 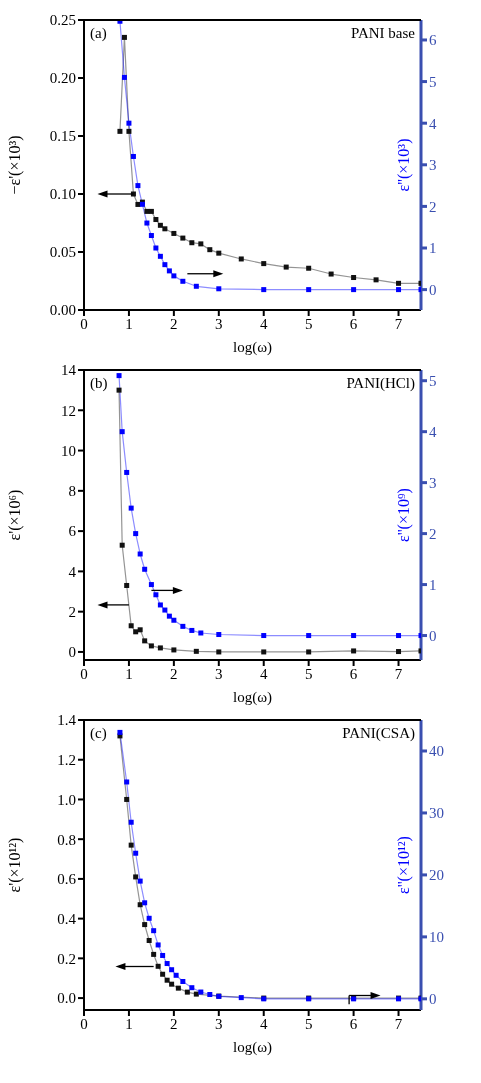 I want to click on y-tick-label: 12, so click(x=68, y=410).